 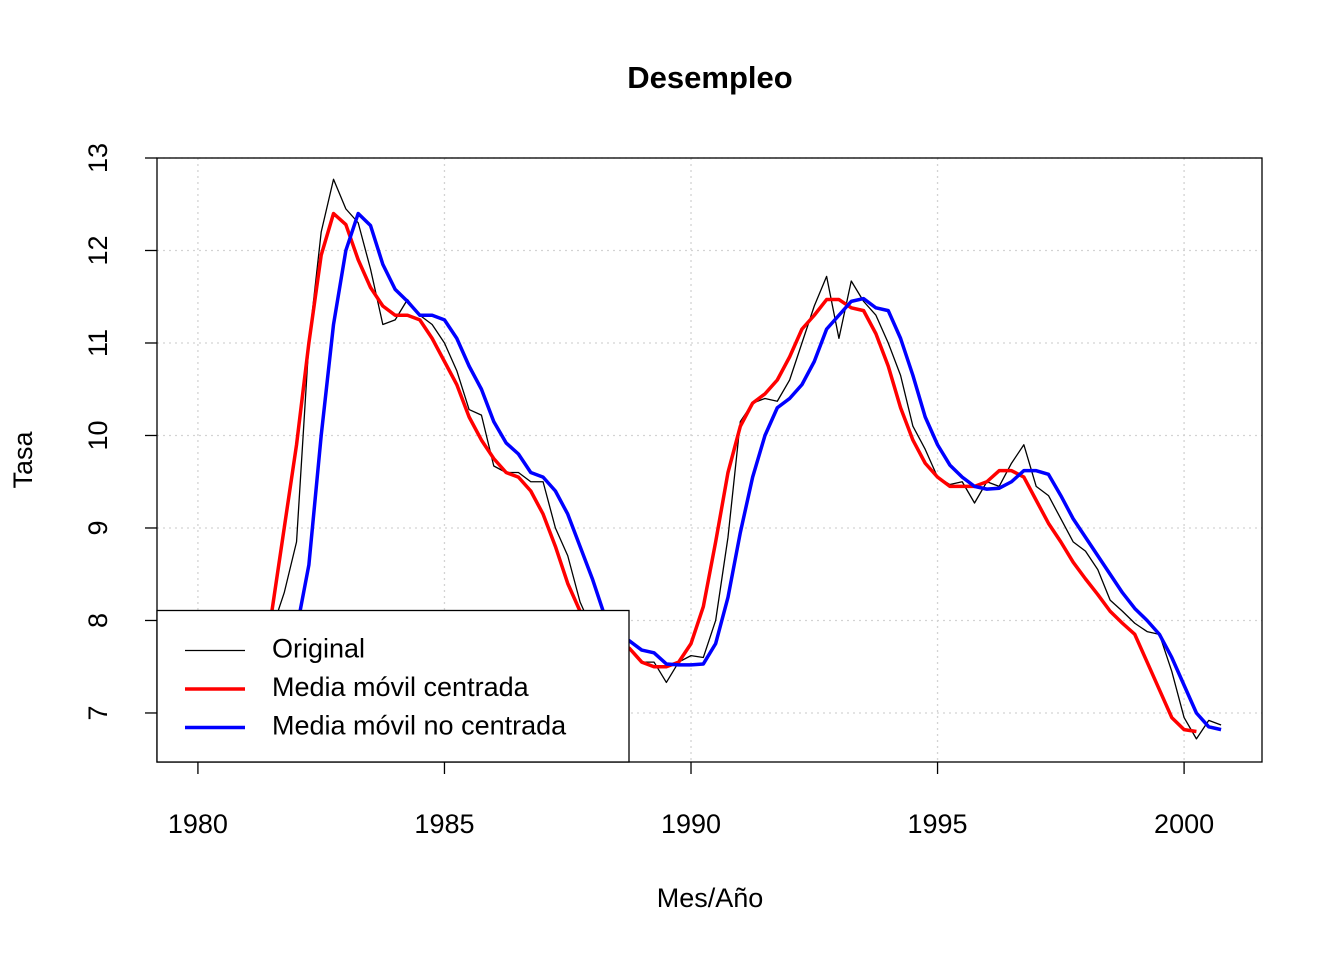 I want to click on legend-label: Media móvil centrada, so click(x=401, y=687).